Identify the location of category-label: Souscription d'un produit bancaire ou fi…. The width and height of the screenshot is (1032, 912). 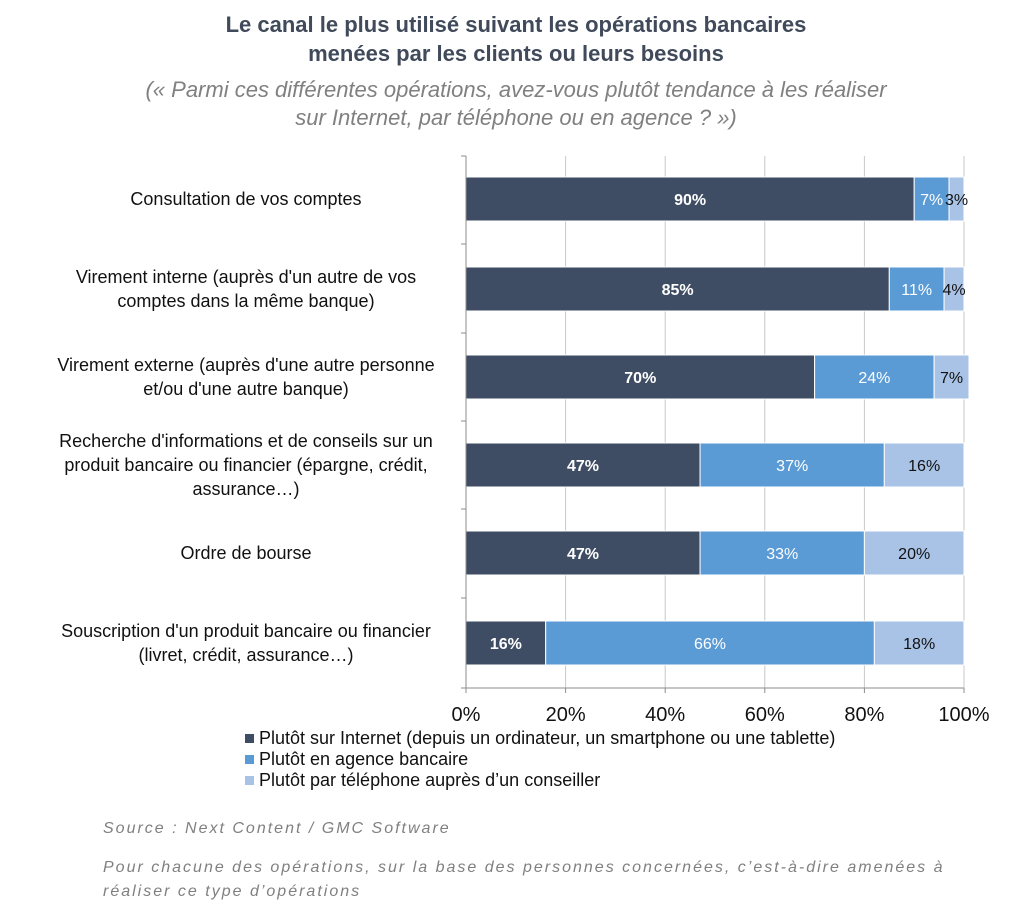
(246, 631).